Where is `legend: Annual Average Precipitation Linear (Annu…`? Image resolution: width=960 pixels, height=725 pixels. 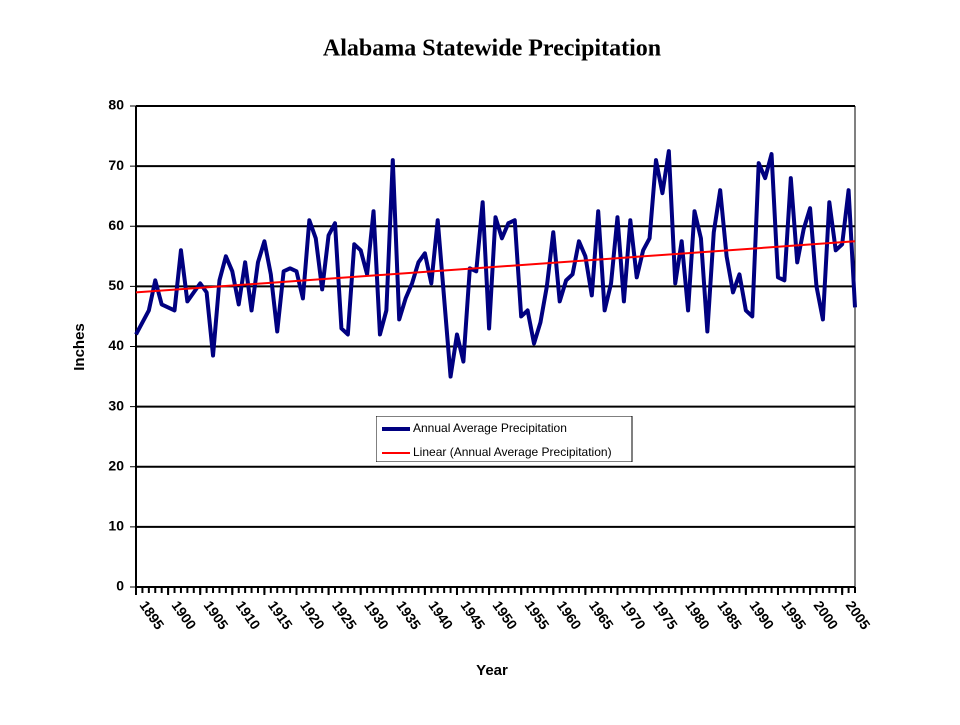 legend: Annual Average Precipitation Linear (Annu… is located at coordinates (504, 439).